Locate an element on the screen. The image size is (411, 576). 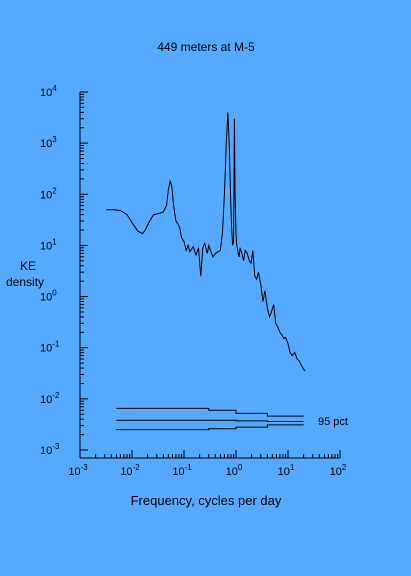
y-tick-label: 10³ is located at coordinates (48, 142).